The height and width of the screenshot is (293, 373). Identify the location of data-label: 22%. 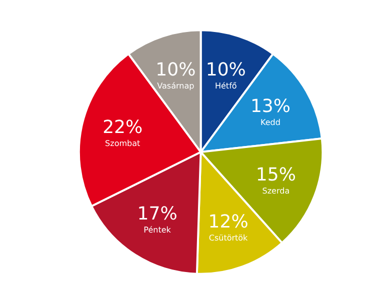
(122, 127).